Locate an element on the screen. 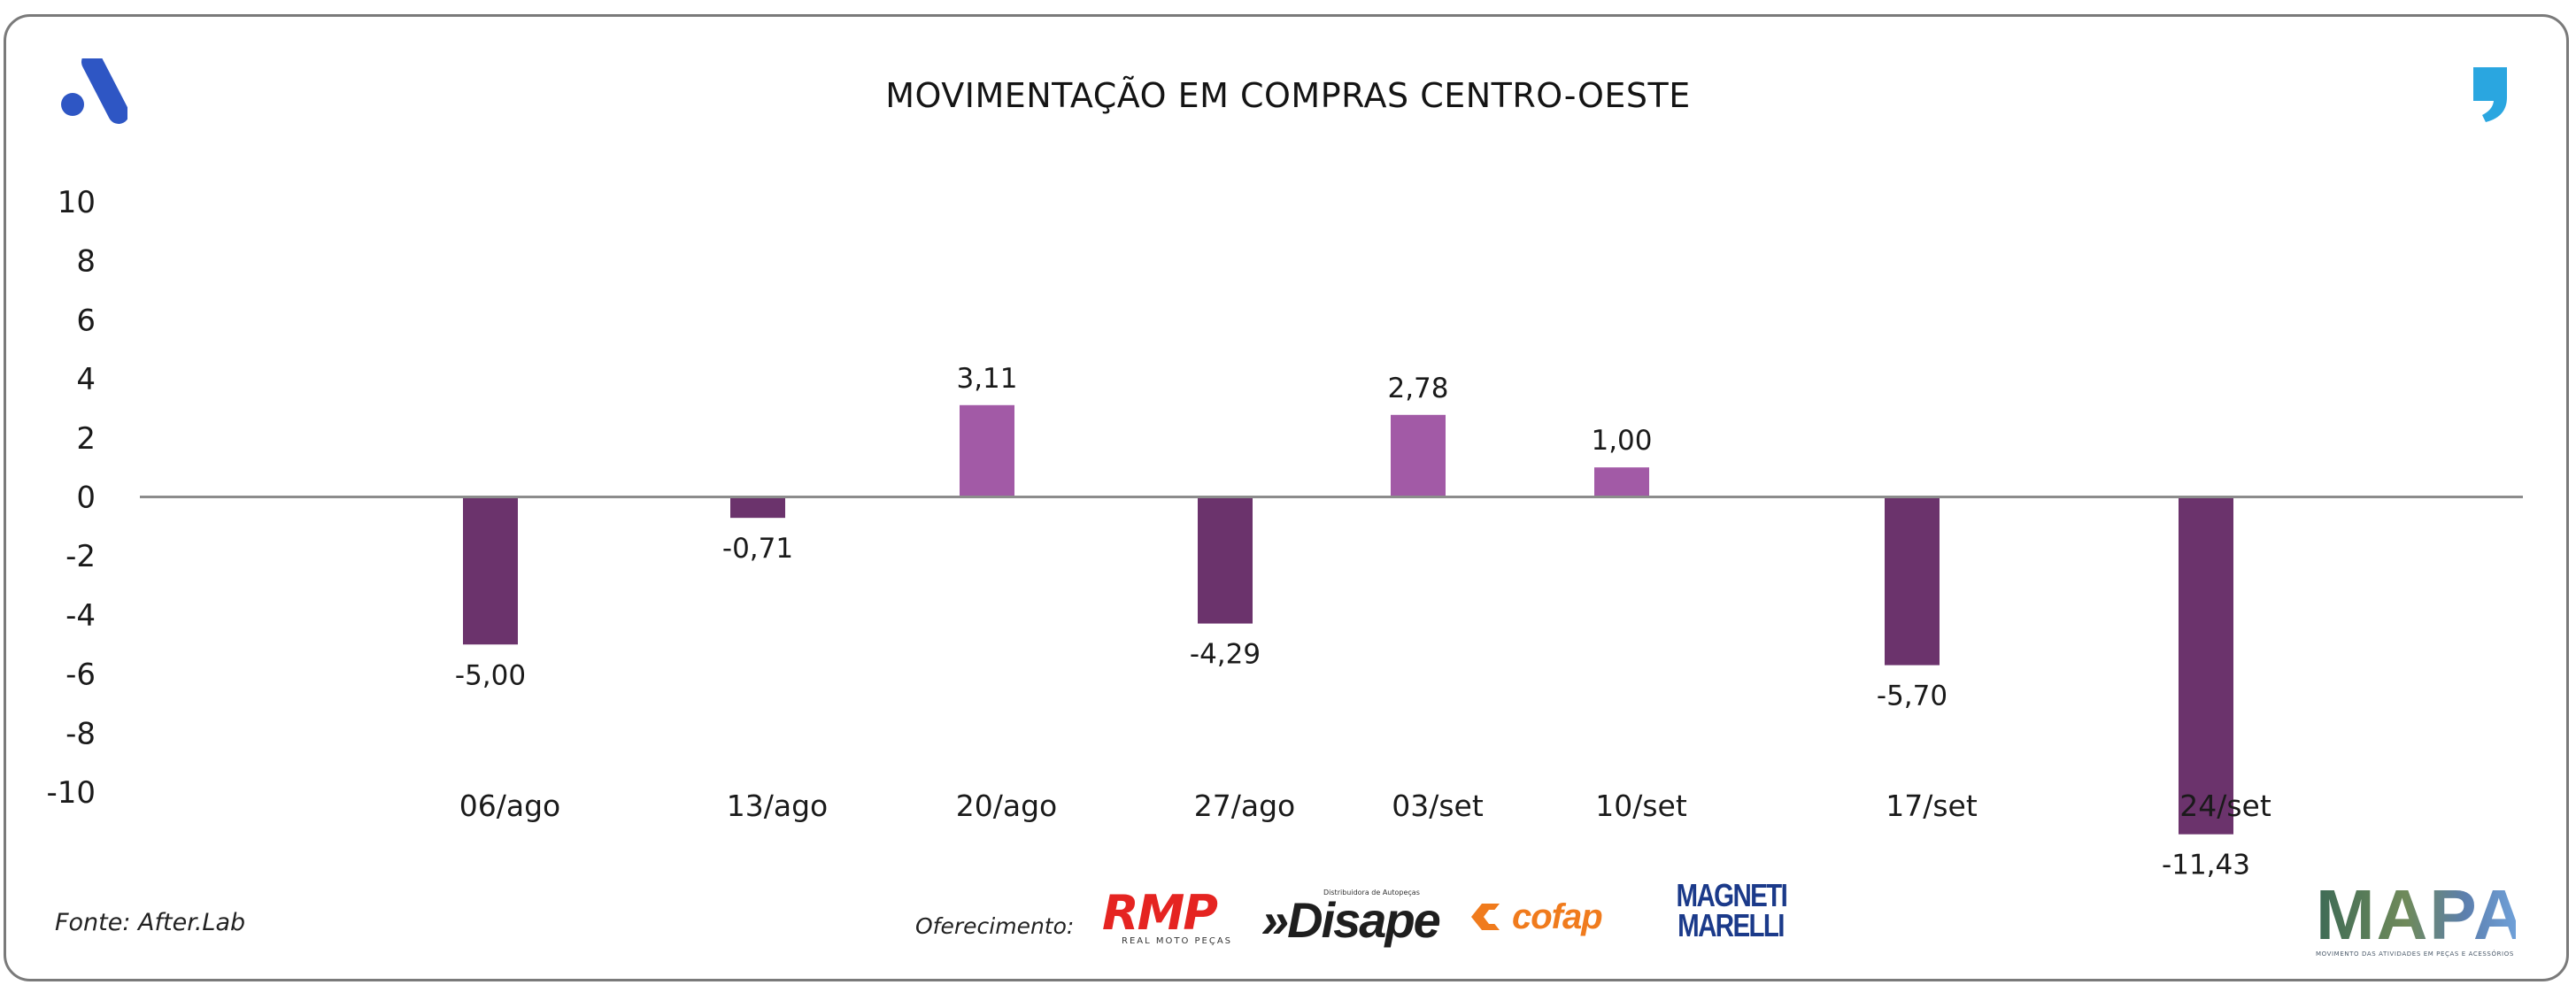 Image resolution: width=2576 pixels, height=985 pixels. y-tick-label: -6 is located at coordinates (81, 675).